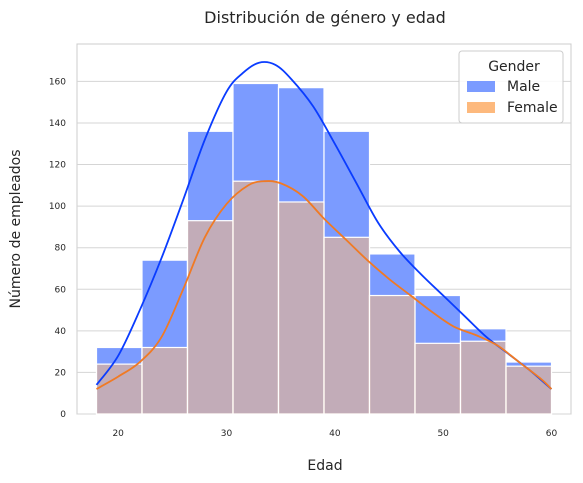 This screenshot has width=583, height=483. What do you see at coordinates (57, 207) in the screenshot?
I see `y-tick-label: 100` at bounding box center [57, 207].